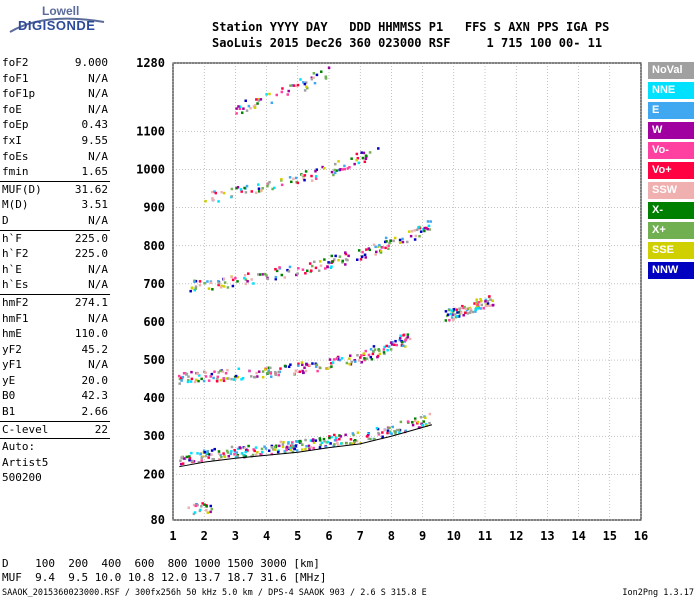 This screenshot has height=600, width=700. I want to click on legend-item: NNW, so click(671, 270).